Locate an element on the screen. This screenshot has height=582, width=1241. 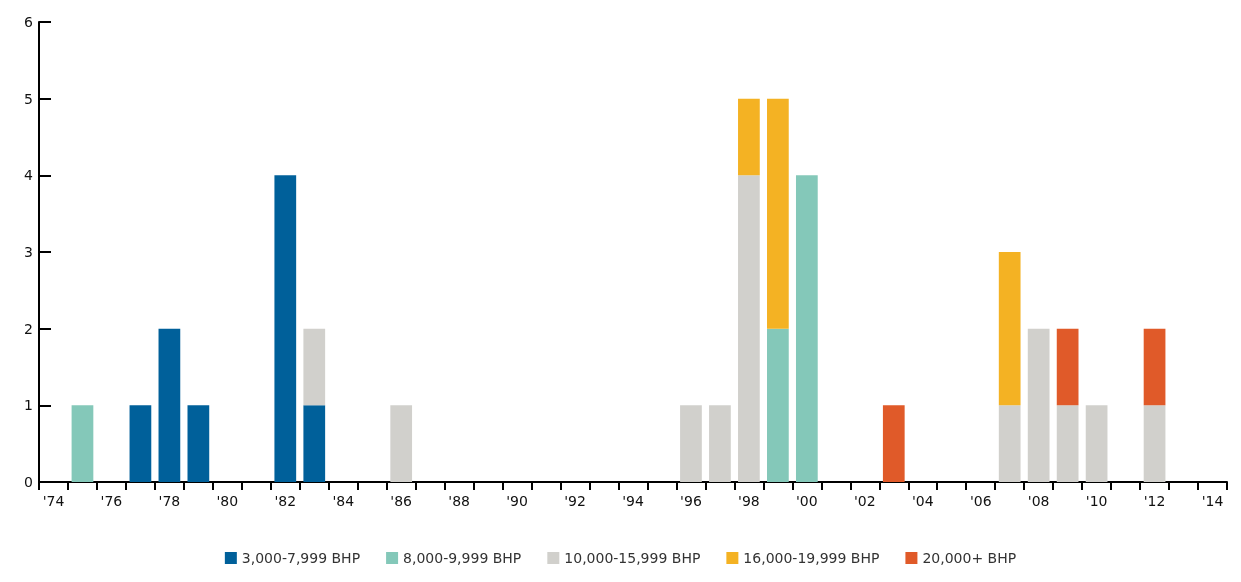
x-tick-label: '90 is located at coordinates (517, 501).